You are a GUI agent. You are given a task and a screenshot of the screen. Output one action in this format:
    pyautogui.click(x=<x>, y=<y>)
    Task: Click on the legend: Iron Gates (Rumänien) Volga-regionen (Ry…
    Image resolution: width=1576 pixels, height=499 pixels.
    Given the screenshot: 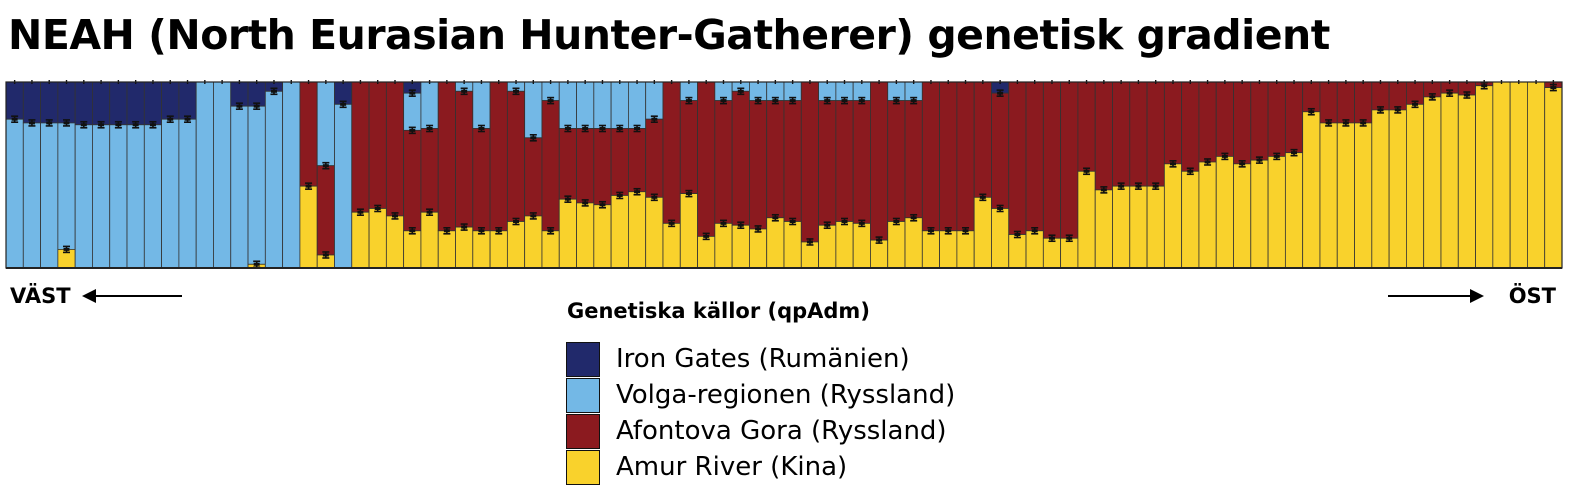 What is the action you would take?
    pyautogui.click(x=760, y=413)
    